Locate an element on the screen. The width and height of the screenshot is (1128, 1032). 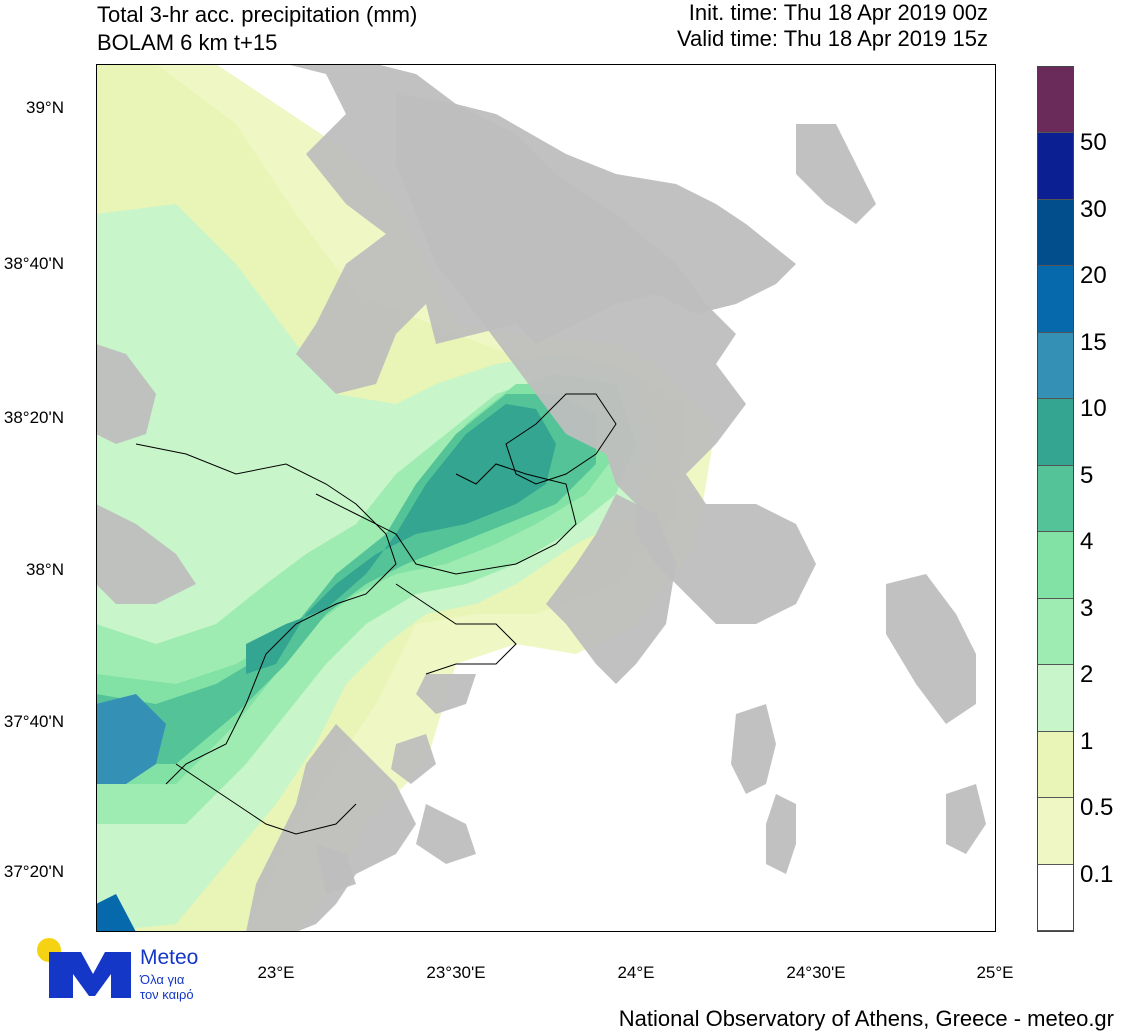
logo-tagline-1: Όλα για is located at coordinates (162, 979).